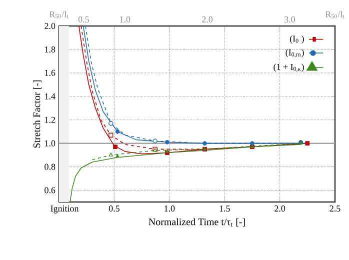  I want to click on y-tick-label: 1.8, so click(50, 49).